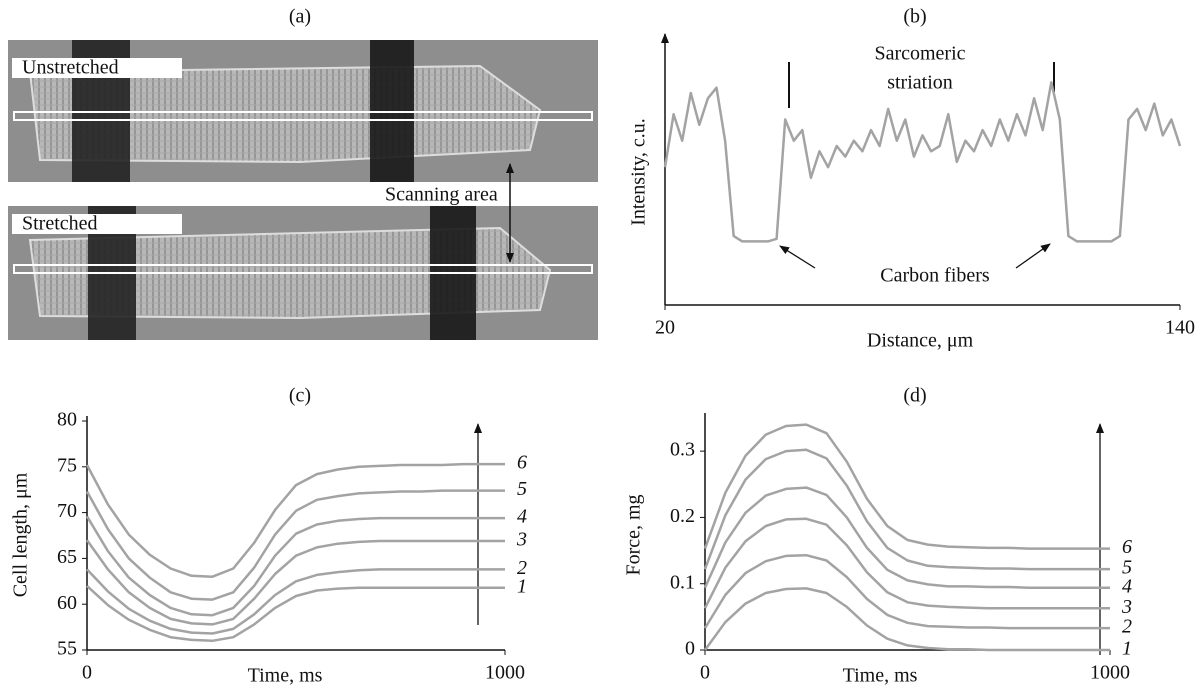  Describe the element at coordinates (67, 603) in the screenshot. I see `y-tick-label: 60` at that location.